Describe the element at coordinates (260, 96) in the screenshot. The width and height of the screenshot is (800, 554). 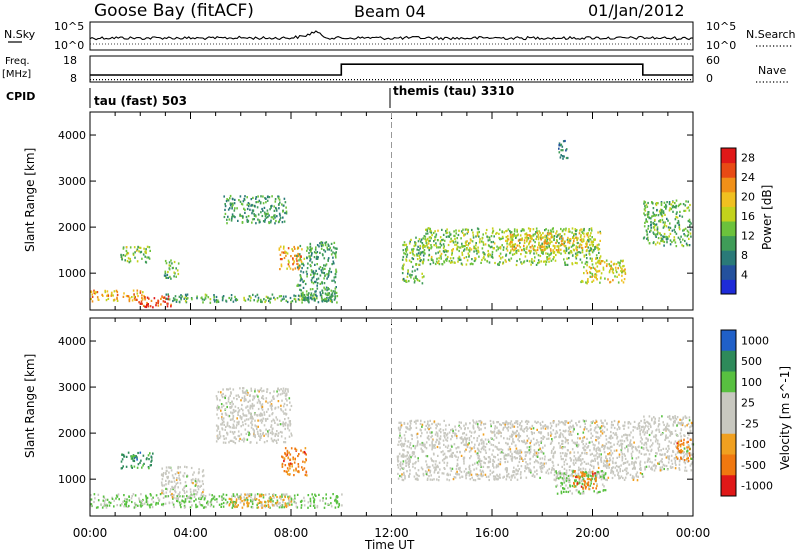
I see `cpid-panel: CPID tau (fast) 503 themis (tau) 3310` at that location.